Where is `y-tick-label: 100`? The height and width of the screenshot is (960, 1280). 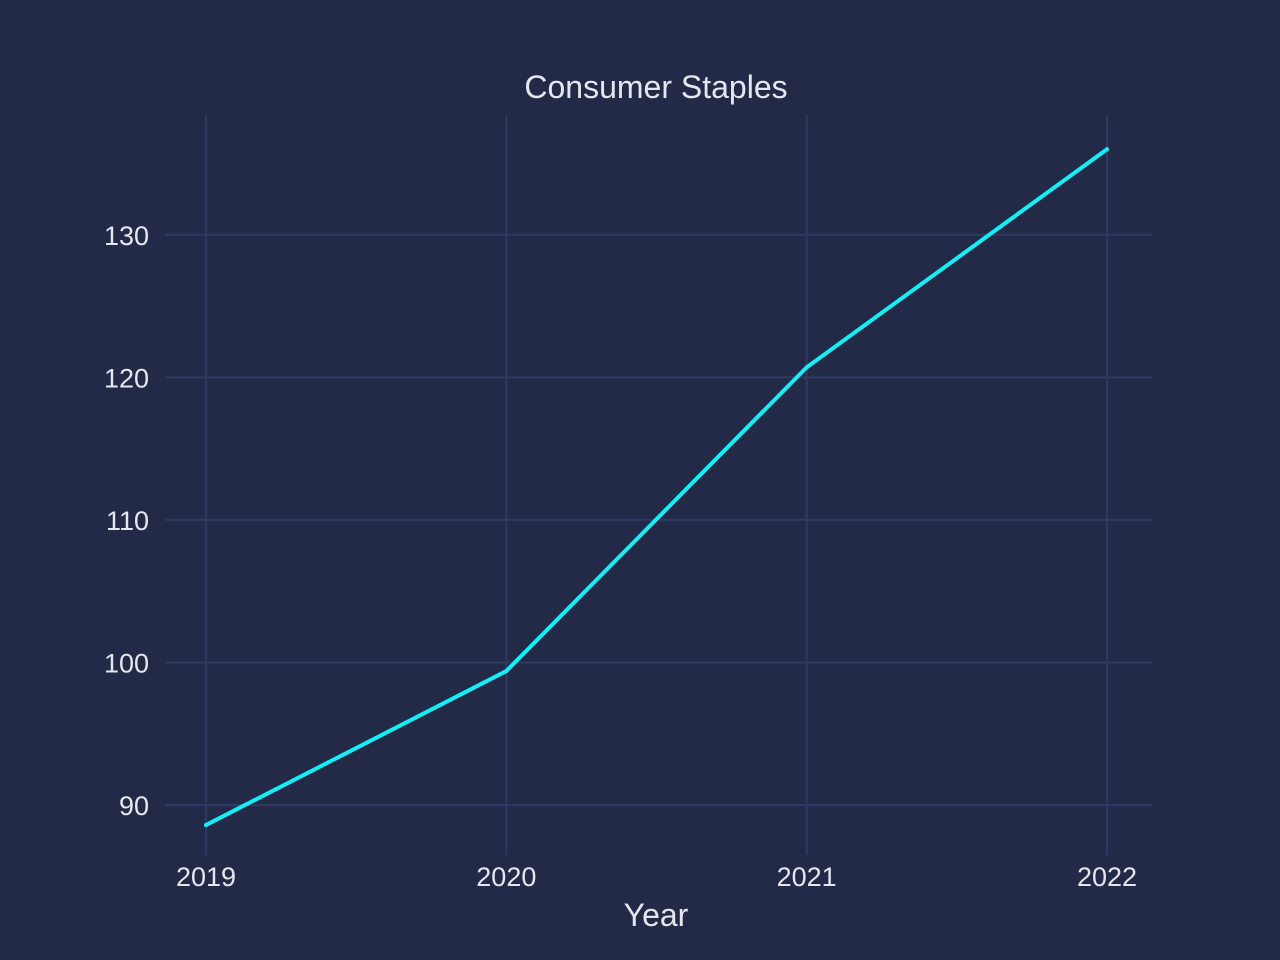 y-tick-label: 100 is located at coordinates (126, 664).